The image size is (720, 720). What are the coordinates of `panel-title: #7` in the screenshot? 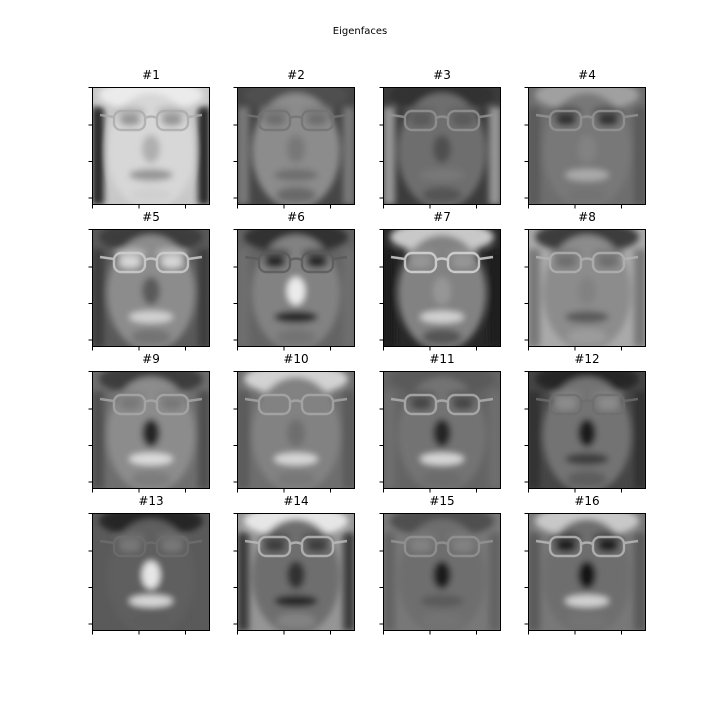 It's located at (442, 217).